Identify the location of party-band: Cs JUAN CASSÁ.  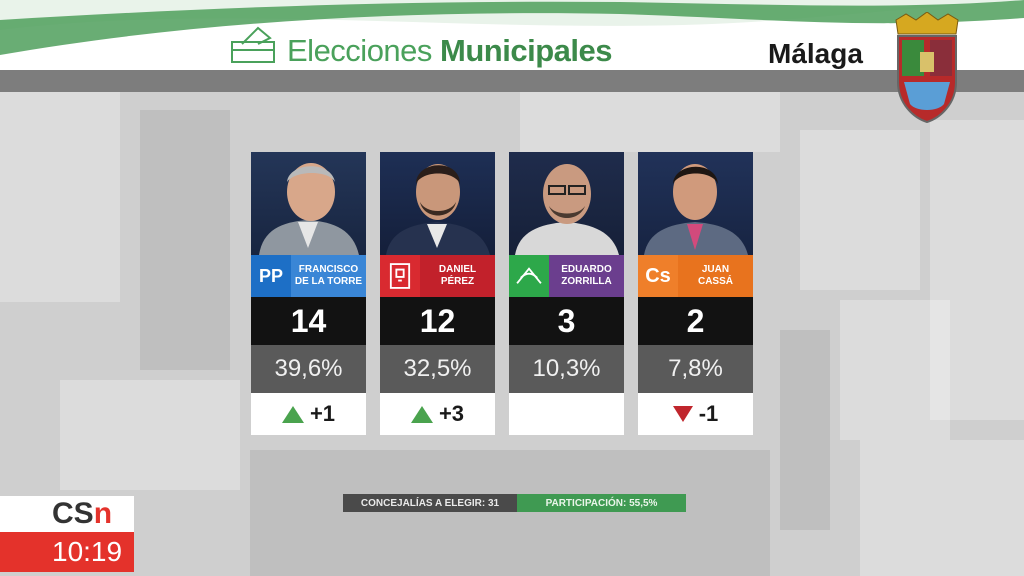
(695, 276).